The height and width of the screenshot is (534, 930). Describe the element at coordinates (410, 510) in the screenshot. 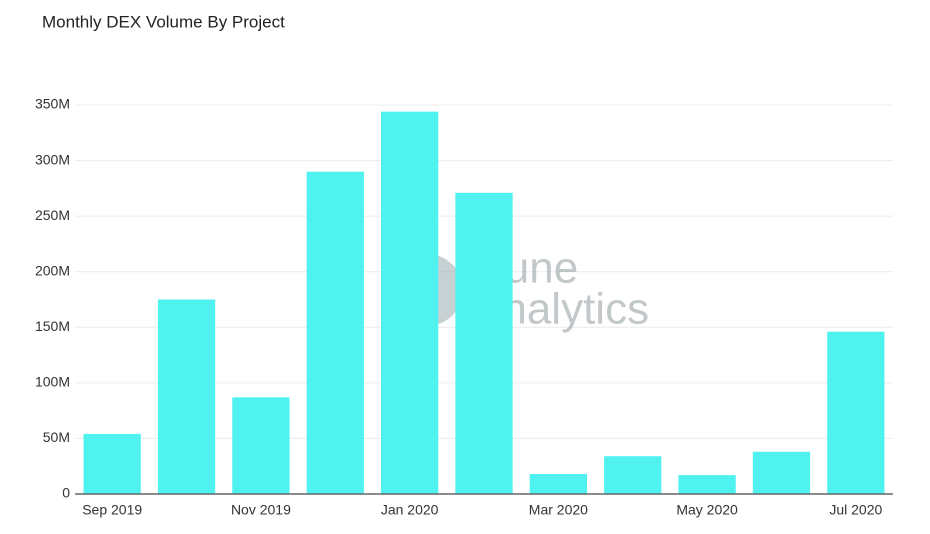

I see `x-tick-label: Jan 2020` at that location.